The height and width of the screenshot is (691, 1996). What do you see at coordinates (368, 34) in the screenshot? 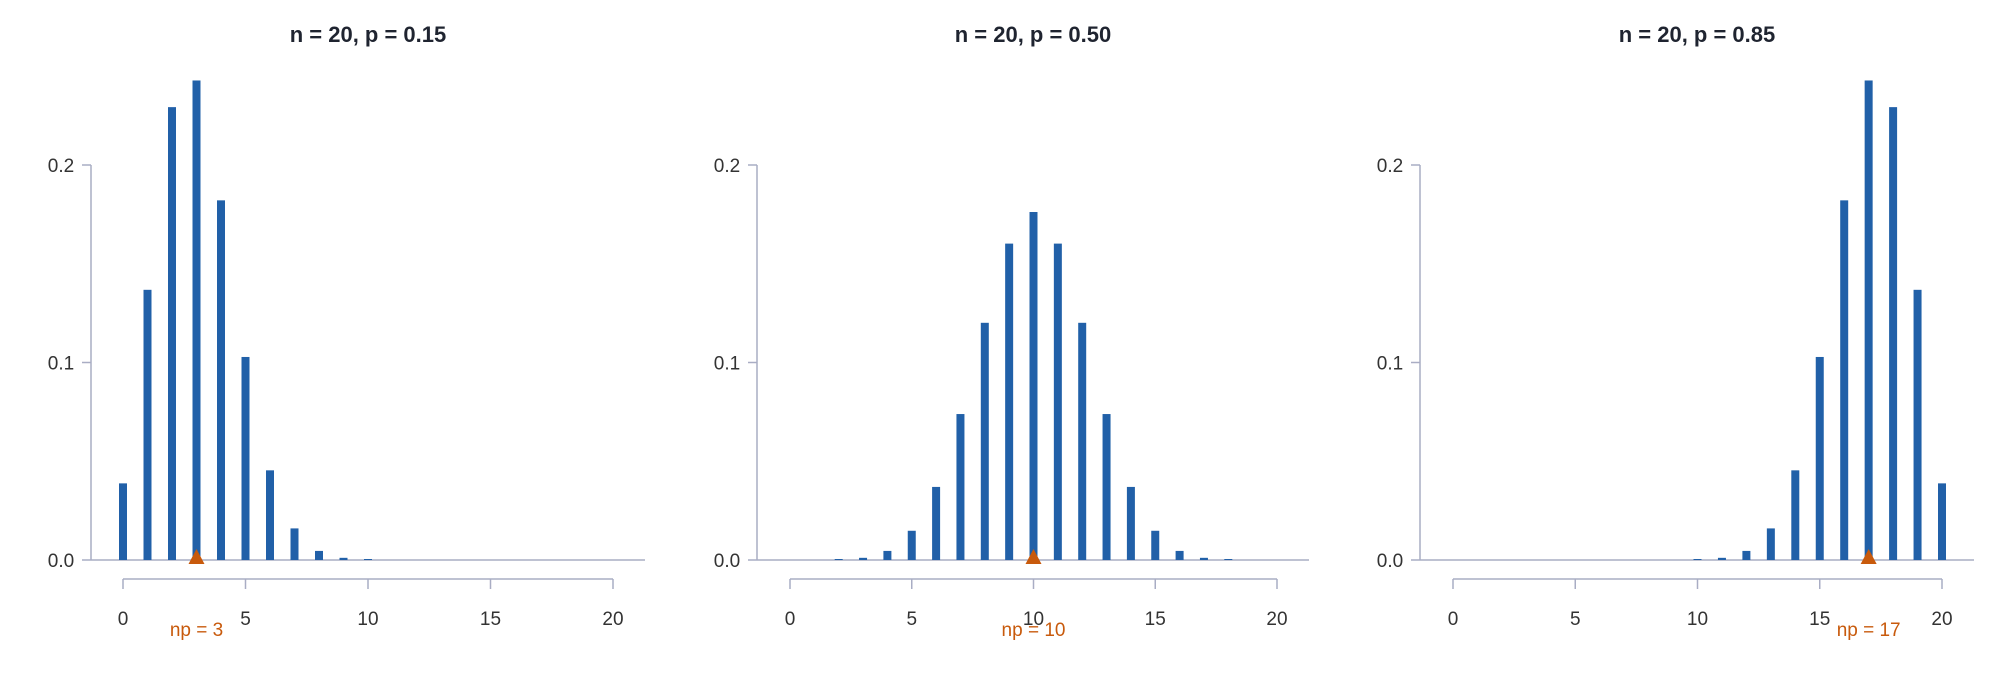
I see `chart-title: n = 20, p = 0.15` at bounding box center [368, 34].